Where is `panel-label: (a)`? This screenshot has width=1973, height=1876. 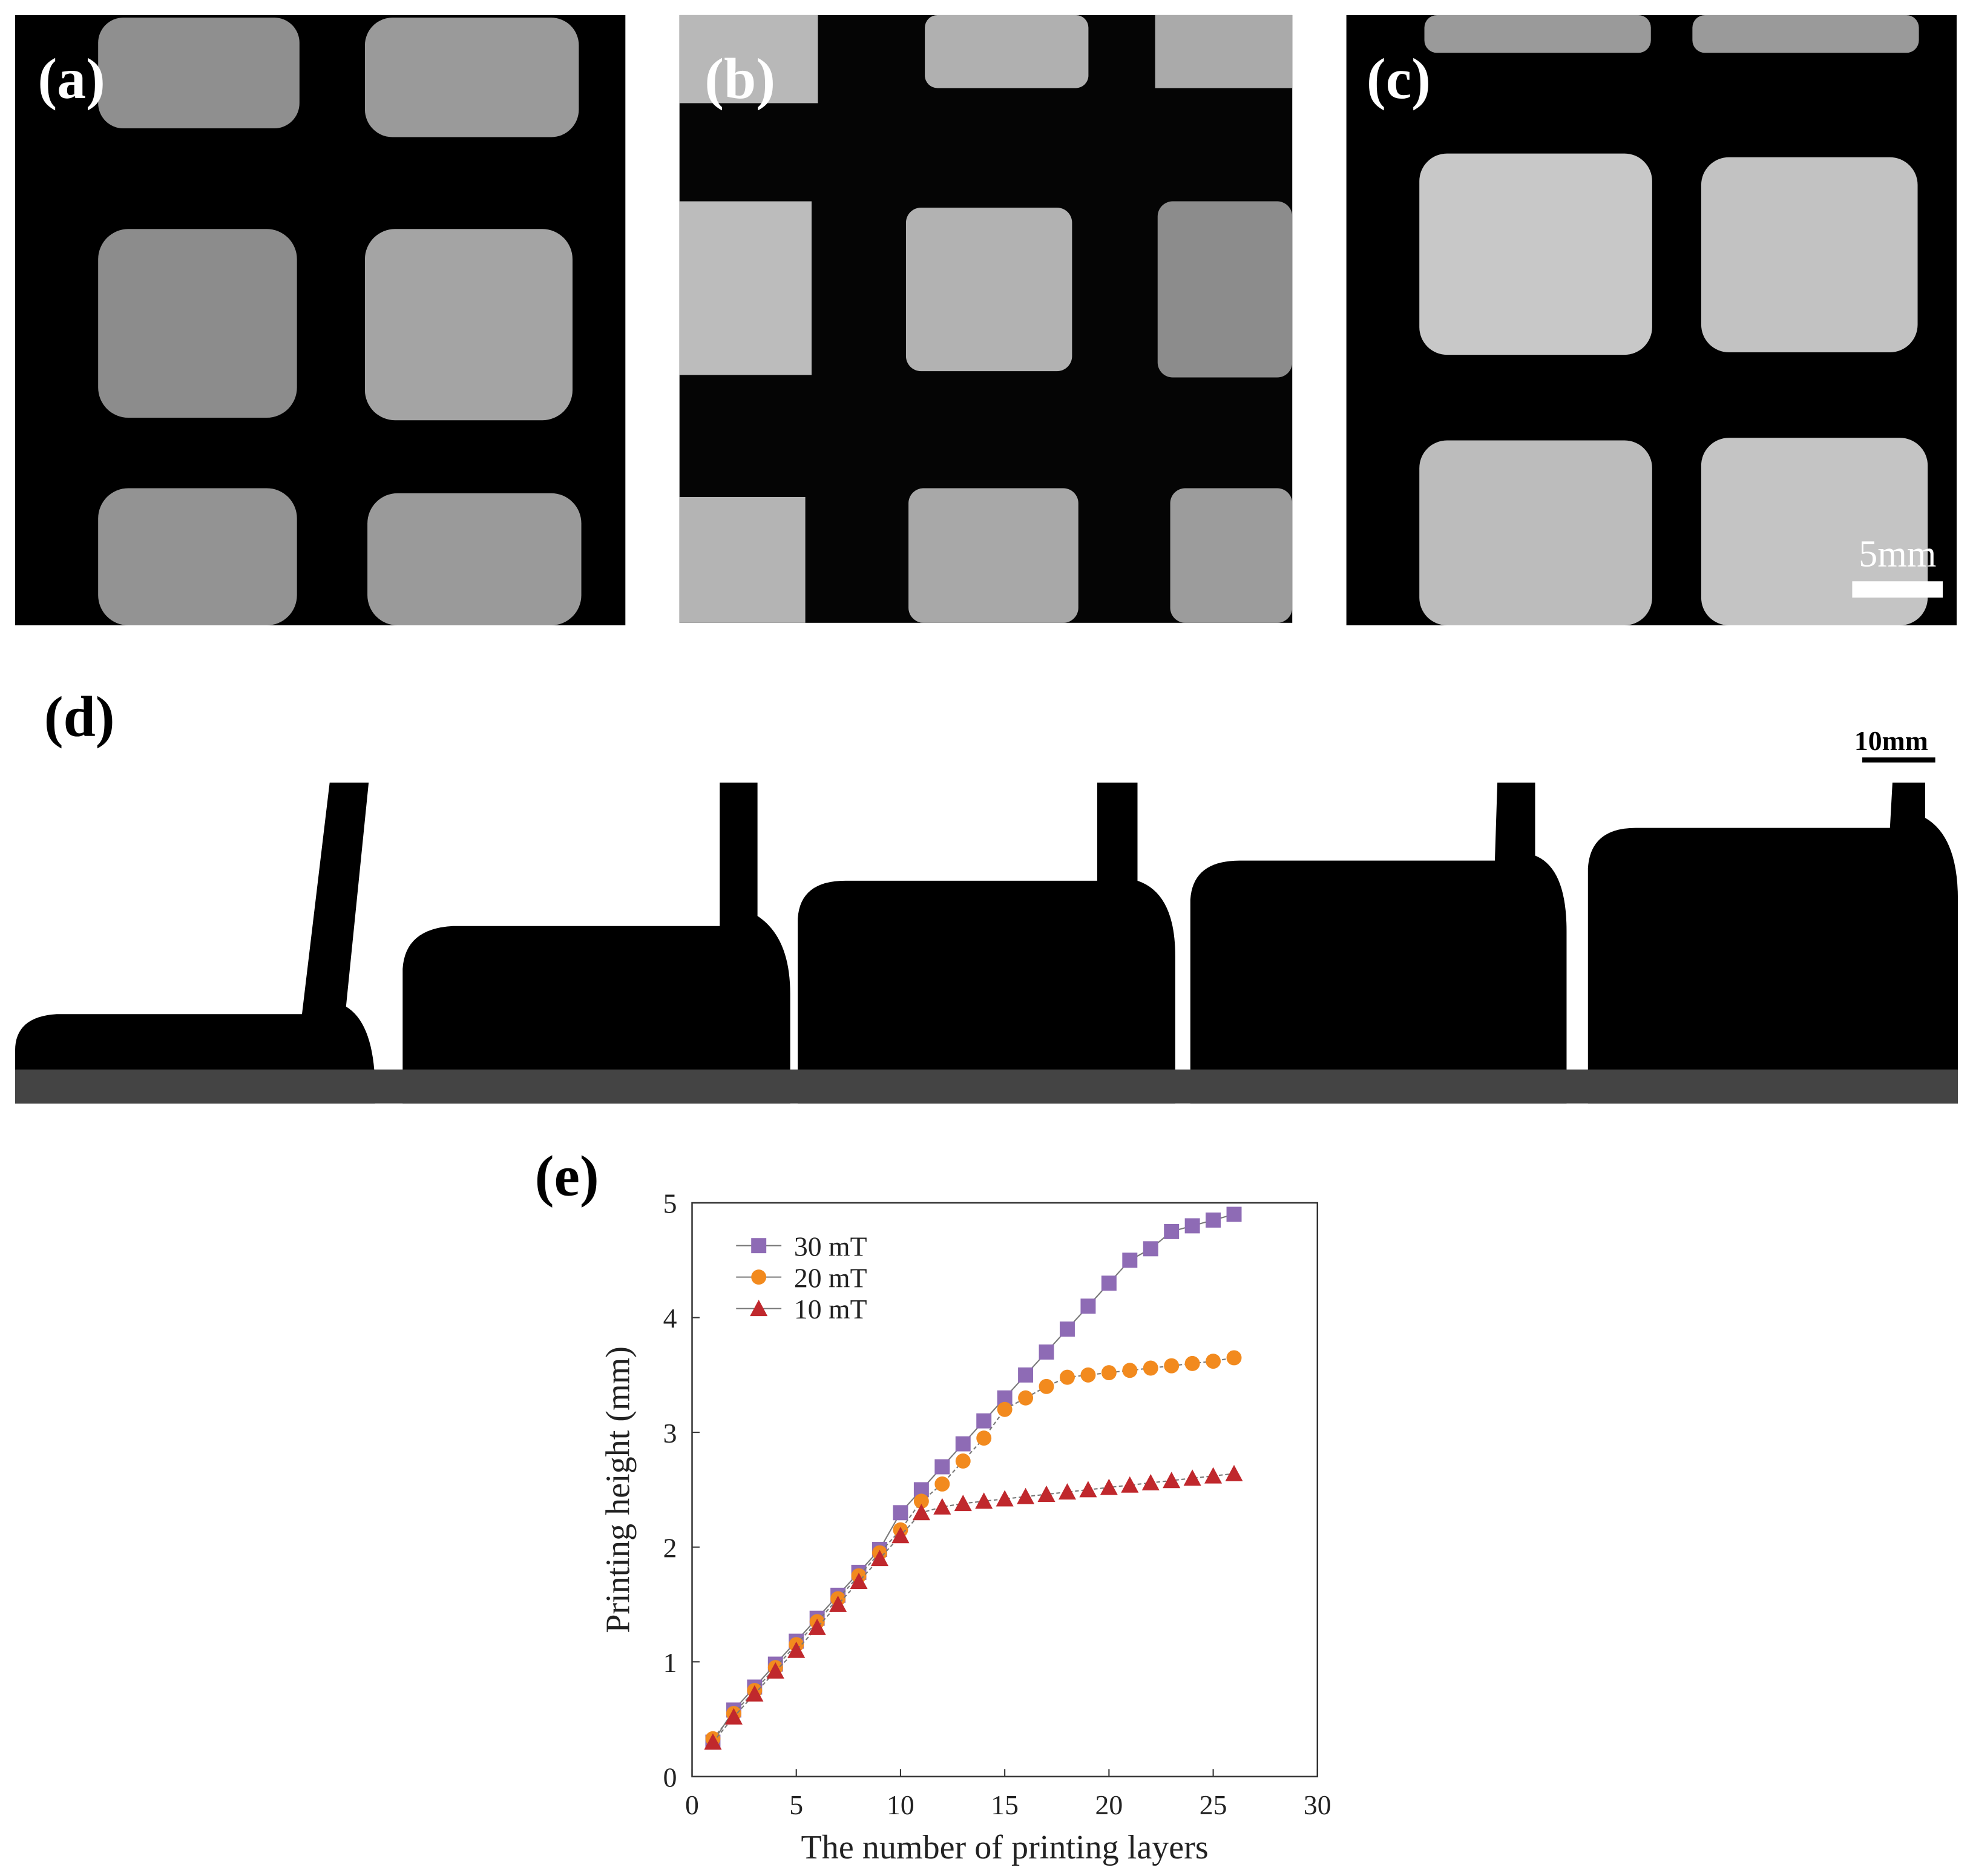
panel-label: (a) is located at coordinates (71, 79).